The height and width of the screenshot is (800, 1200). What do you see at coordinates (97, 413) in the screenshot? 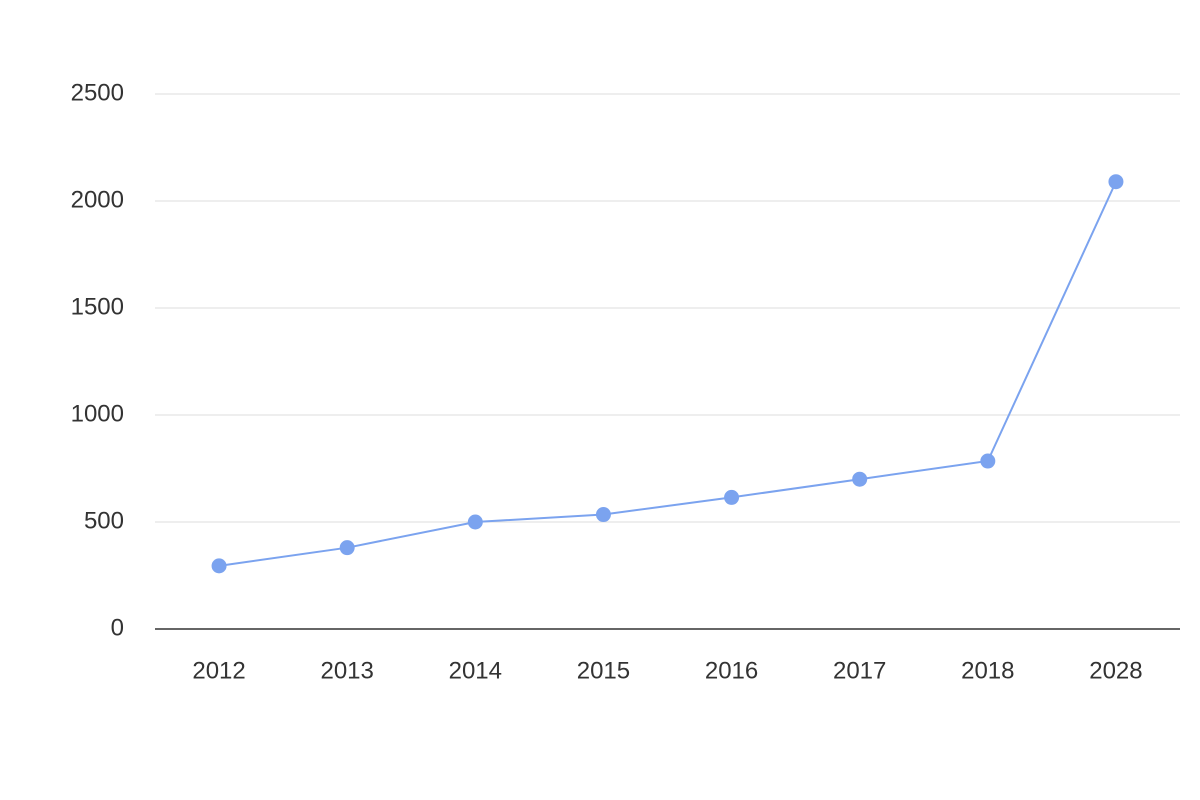
I see `y-tick-label: 1000` at bounding box center [97, 413].